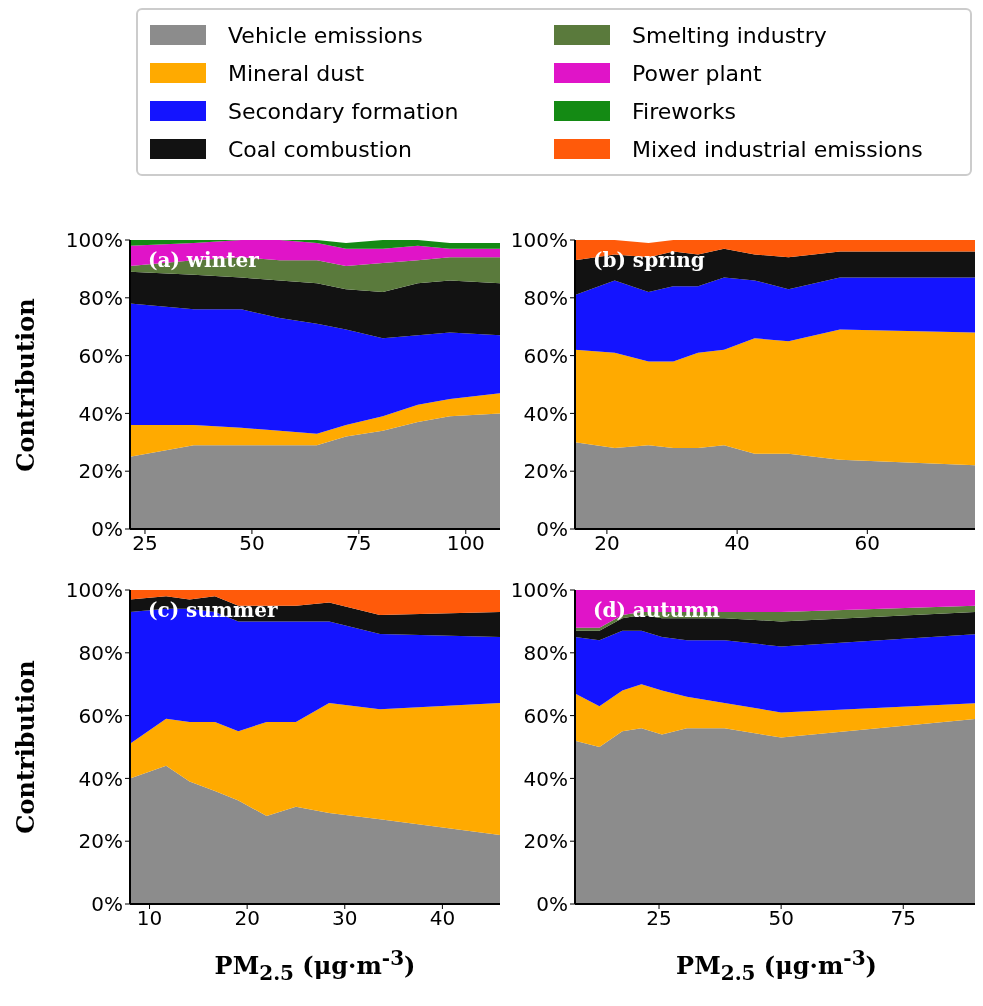 This screenshot has width=983, height=1006. Describe the element at coordinates (777, 149) in the screenshot. I see `legend-label: Mixed industrial emissions` at that location.